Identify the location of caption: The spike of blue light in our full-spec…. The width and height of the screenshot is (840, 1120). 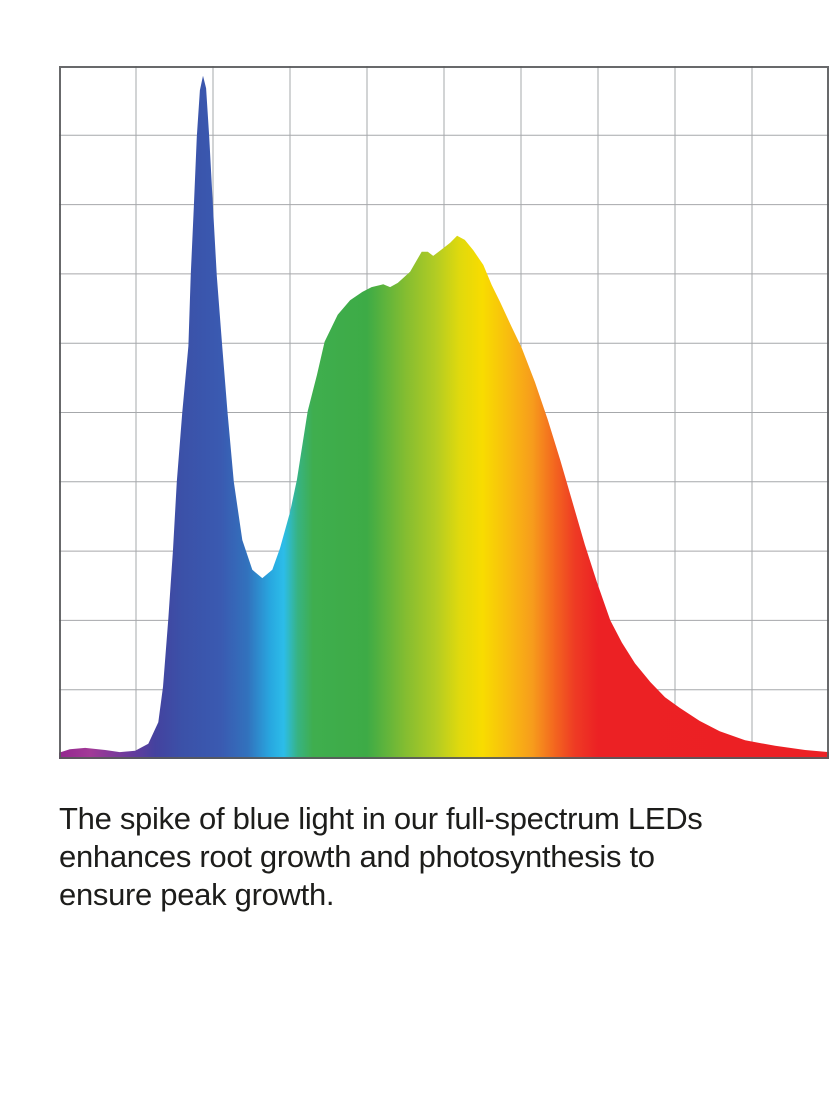
(429, 857).